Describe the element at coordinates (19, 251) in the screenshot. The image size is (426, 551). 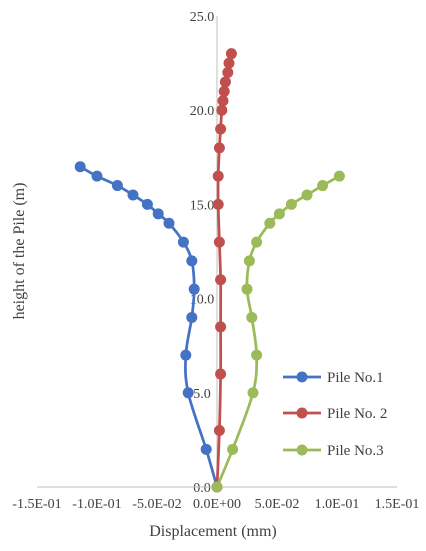
I see `y-axis-title: height of the Pile (m)` at that location.